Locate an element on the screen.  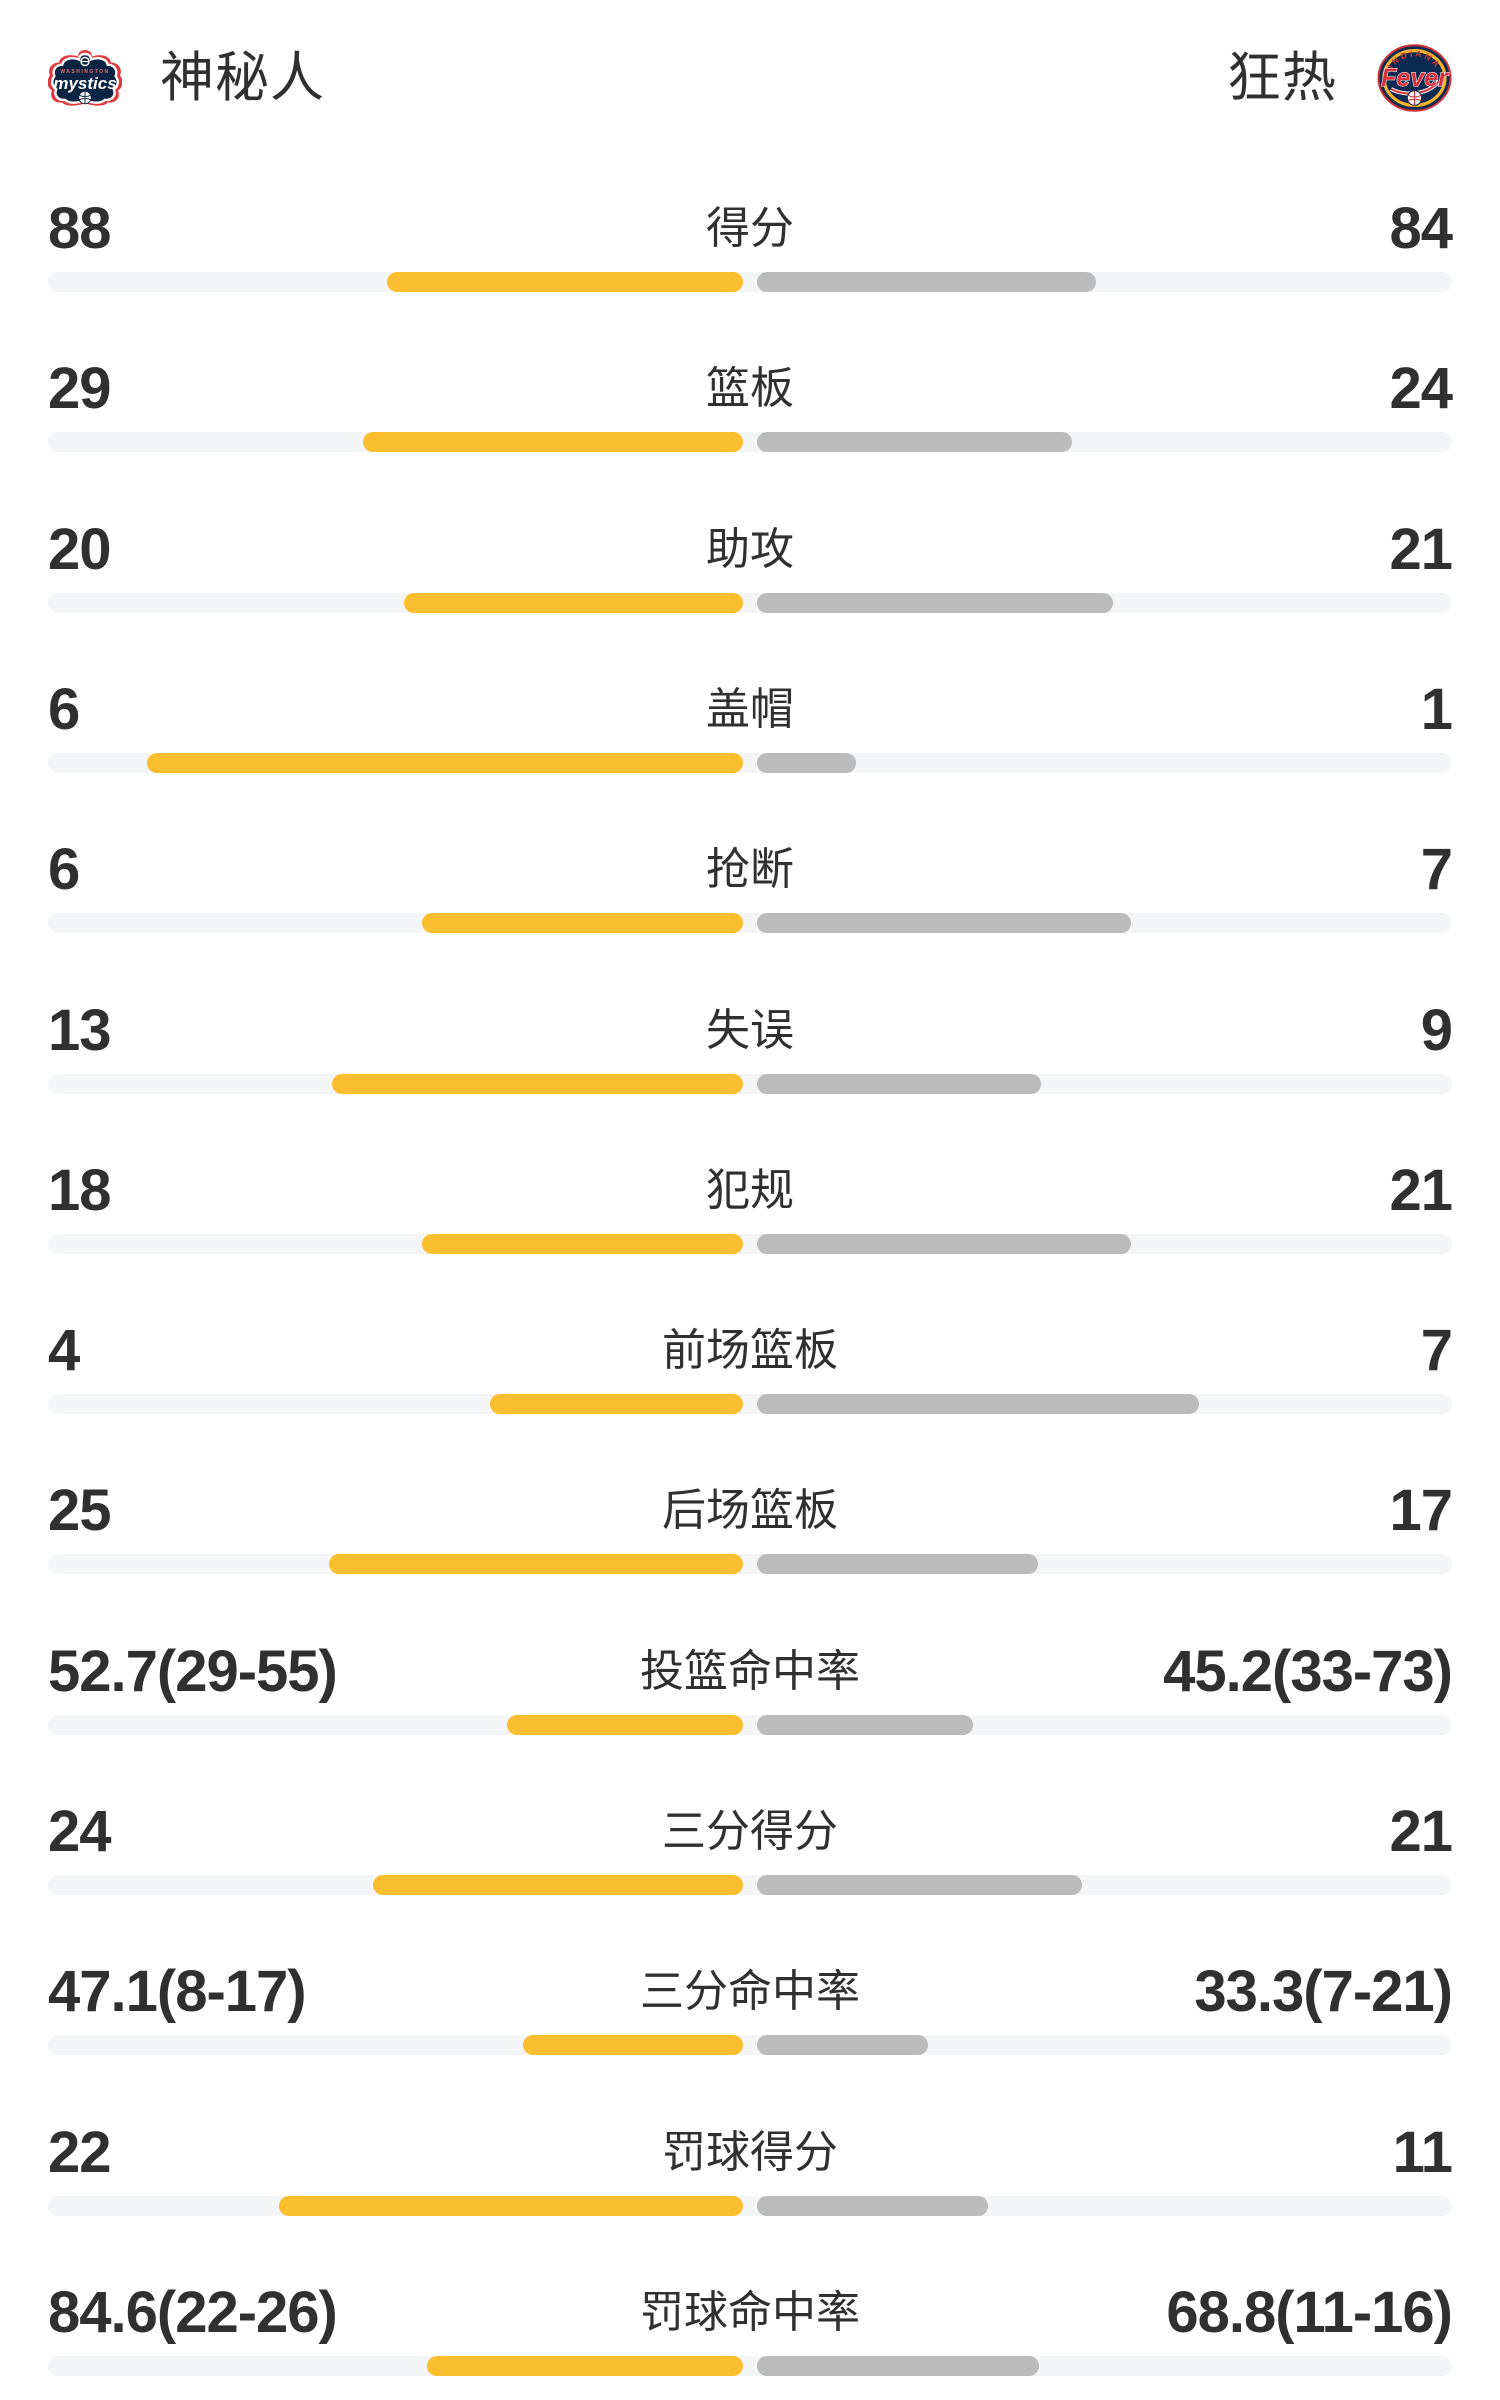
stat-values-line: 47.1(8-17) 三分命中率 33.3(7-21) is located at coordinates (750, 1991).